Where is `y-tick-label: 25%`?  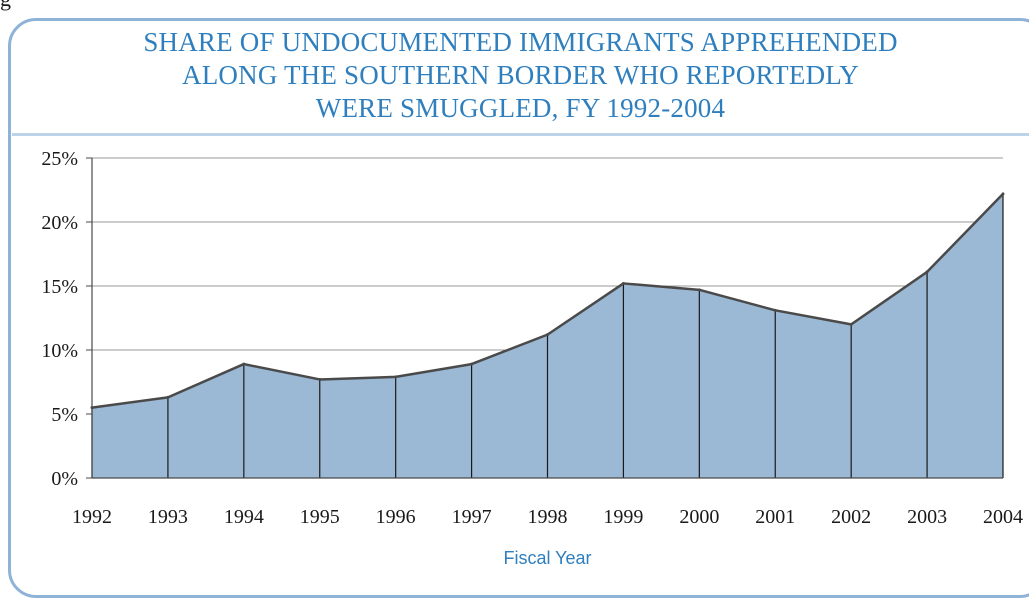
y-tick-label: 25% is located at coordinates (59, 159).